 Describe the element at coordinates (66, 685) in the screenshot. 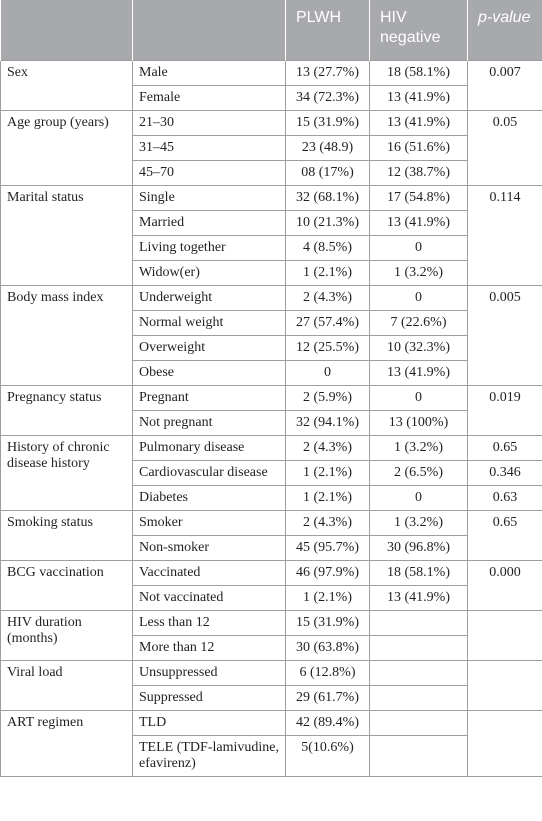

I see `group-label: Viral load` at that location.